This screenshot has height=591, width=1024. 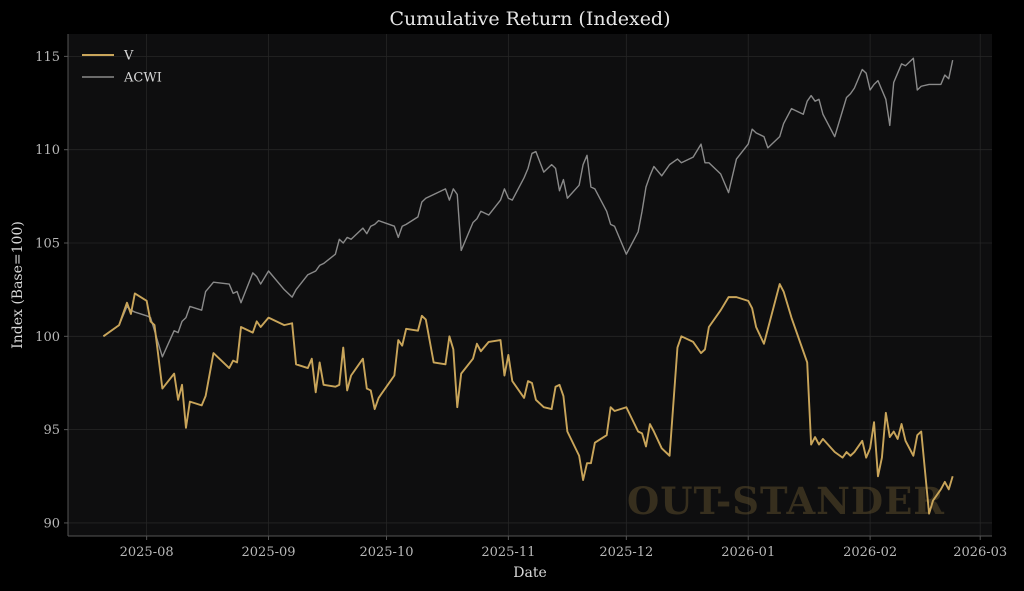 I want to click on y-tick-label: 90, so click(x=51, y=523).